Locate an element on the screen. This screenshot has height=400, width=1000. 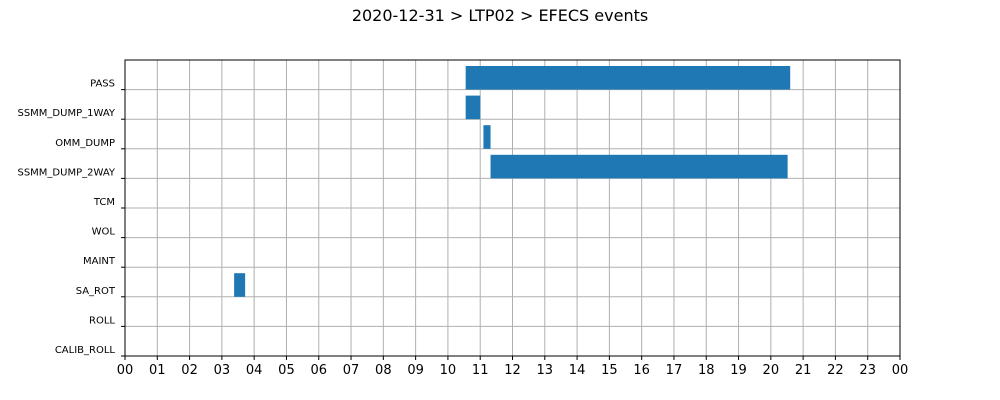
x-tick-label: 11 is located at coordinates (480, 370).